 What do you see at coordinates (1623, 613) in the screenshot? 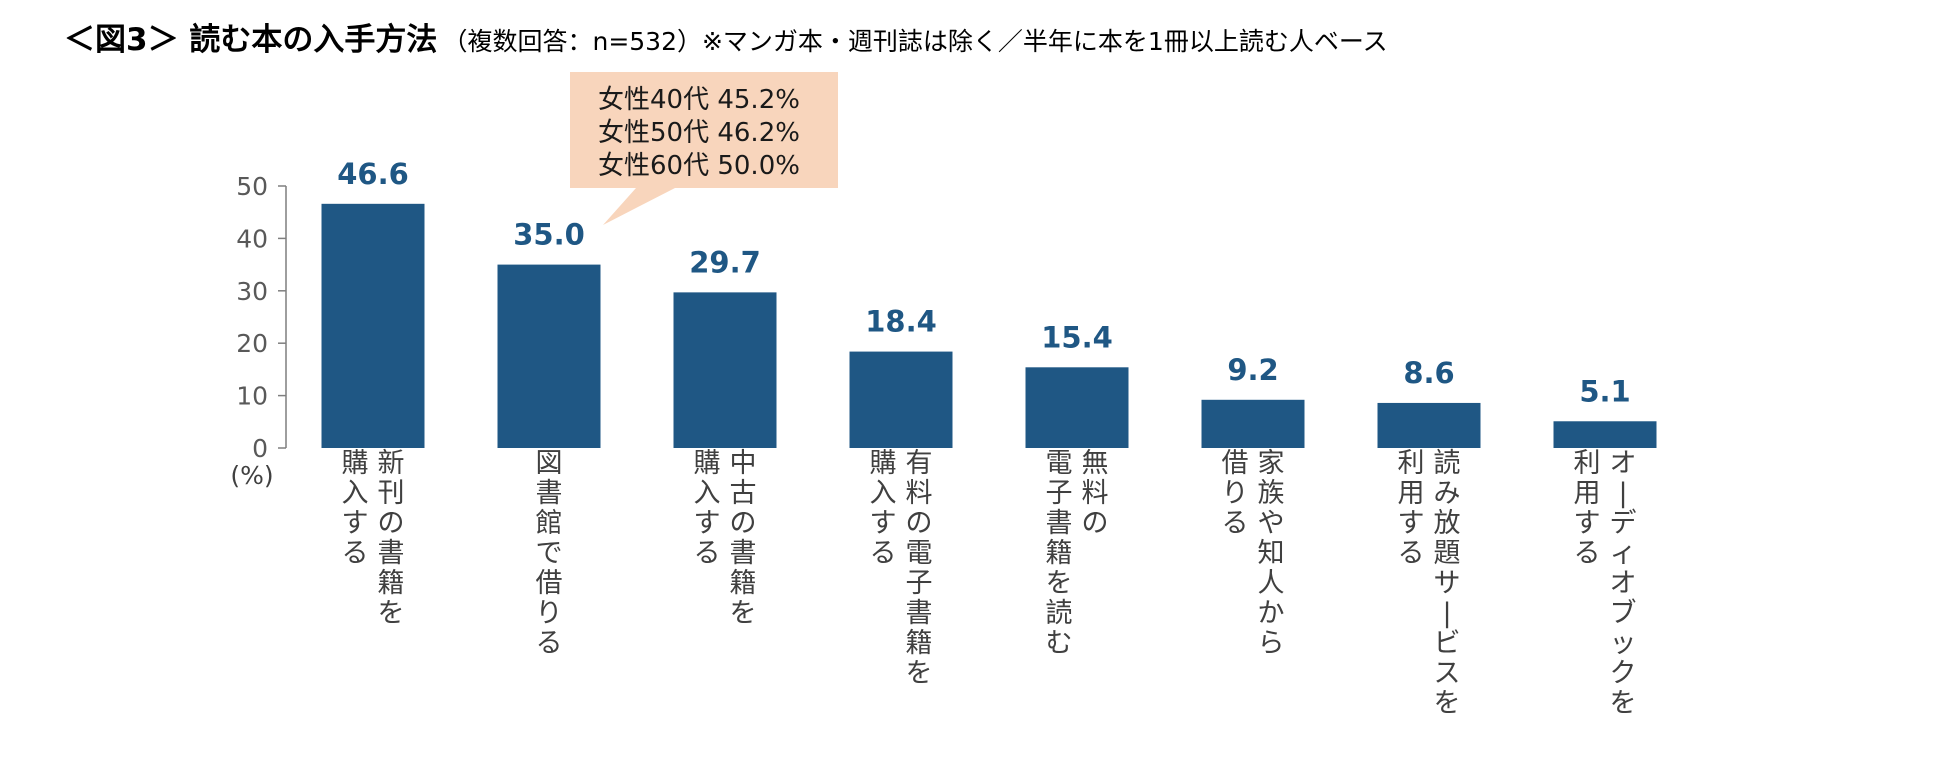
I see `category-label-char: ブ` at bounding box center [1623, 613].